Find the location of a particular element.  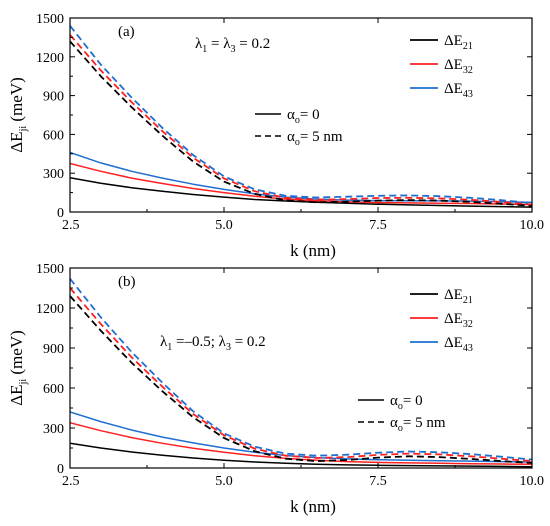

parameter-annotation: λ1 =–0.5; λ3 = 0.2 is located at coordinates (213, 343).